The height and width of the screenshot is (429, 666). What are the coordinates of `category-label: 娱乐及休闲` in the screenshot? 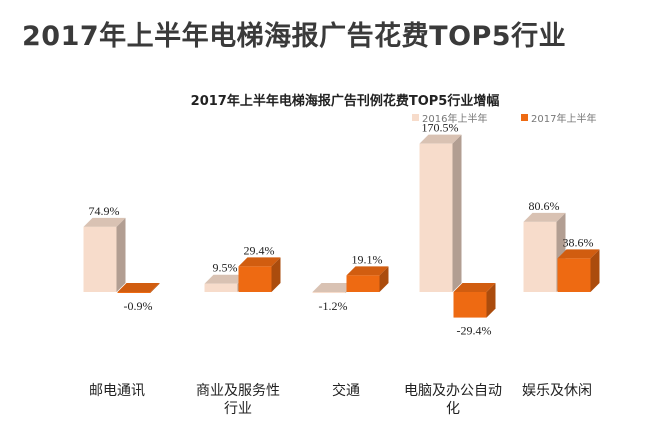 It's located at (557, 391).